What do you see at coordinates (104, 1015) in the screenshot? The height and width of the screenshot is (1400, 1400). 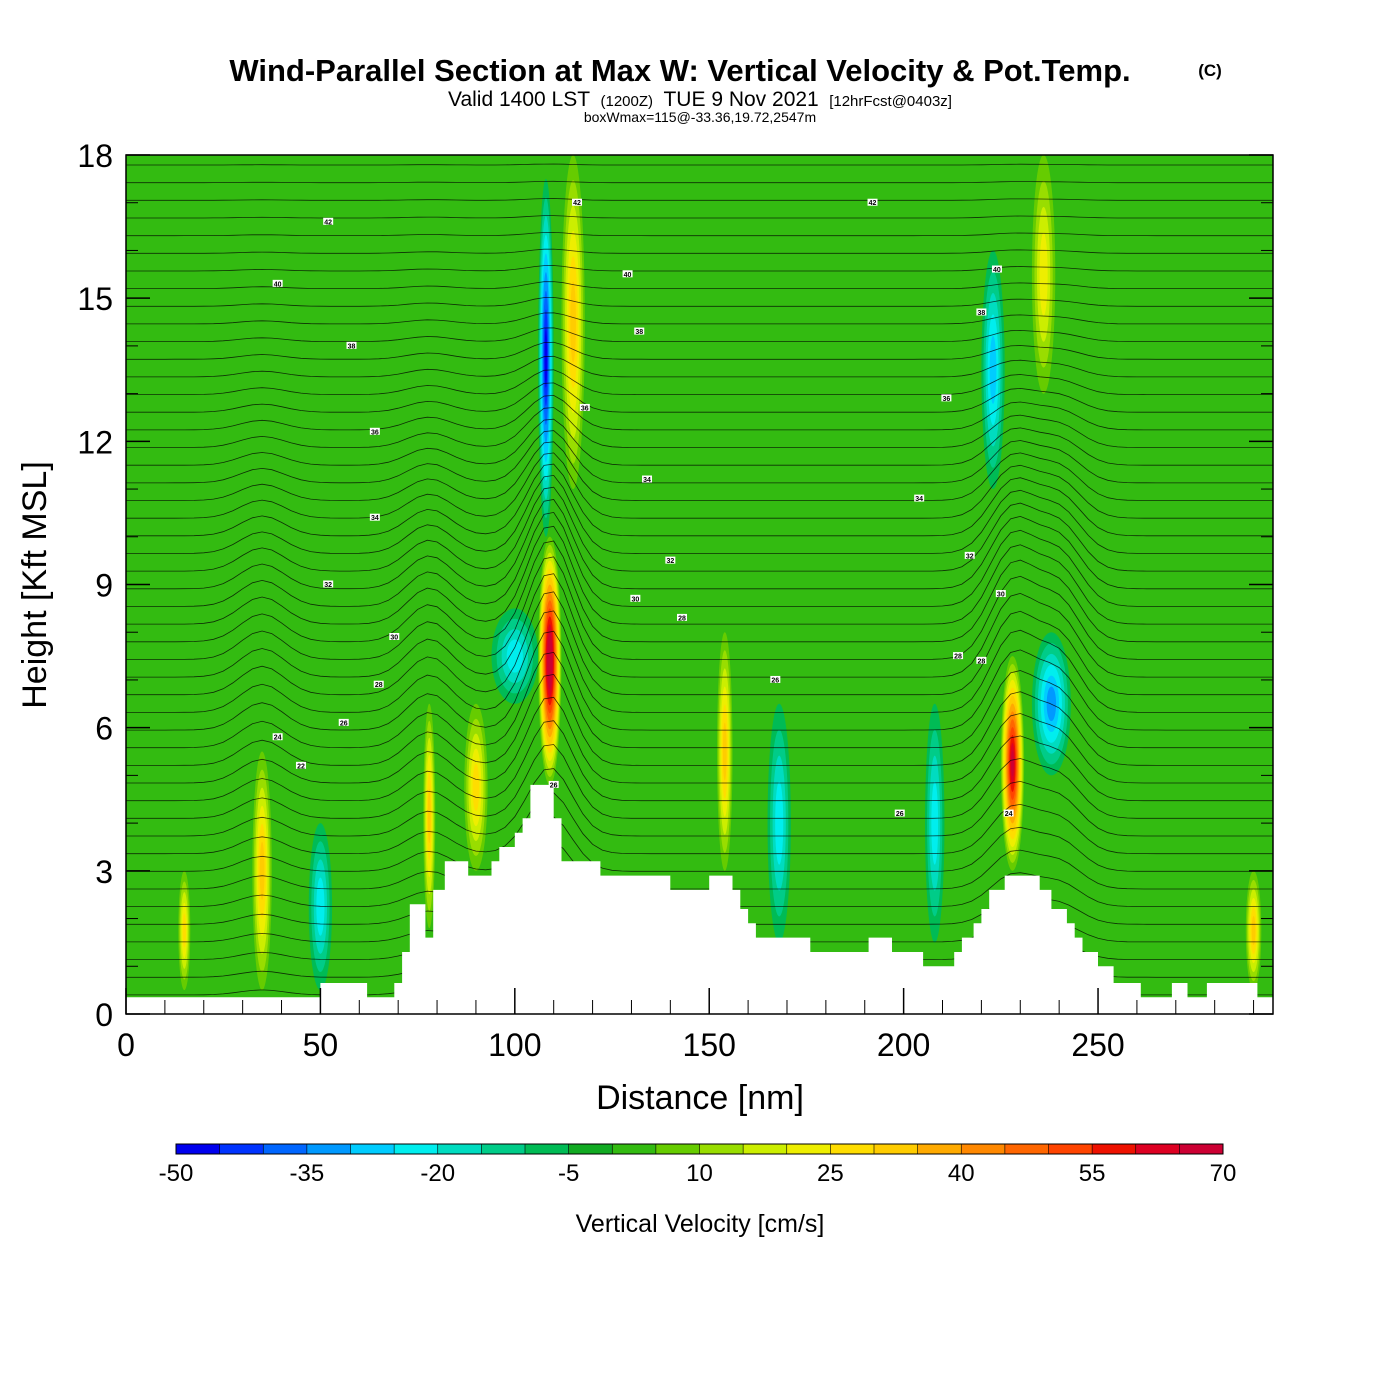 I see `y-tick-label: 0` at bounding box center [104, 1015].